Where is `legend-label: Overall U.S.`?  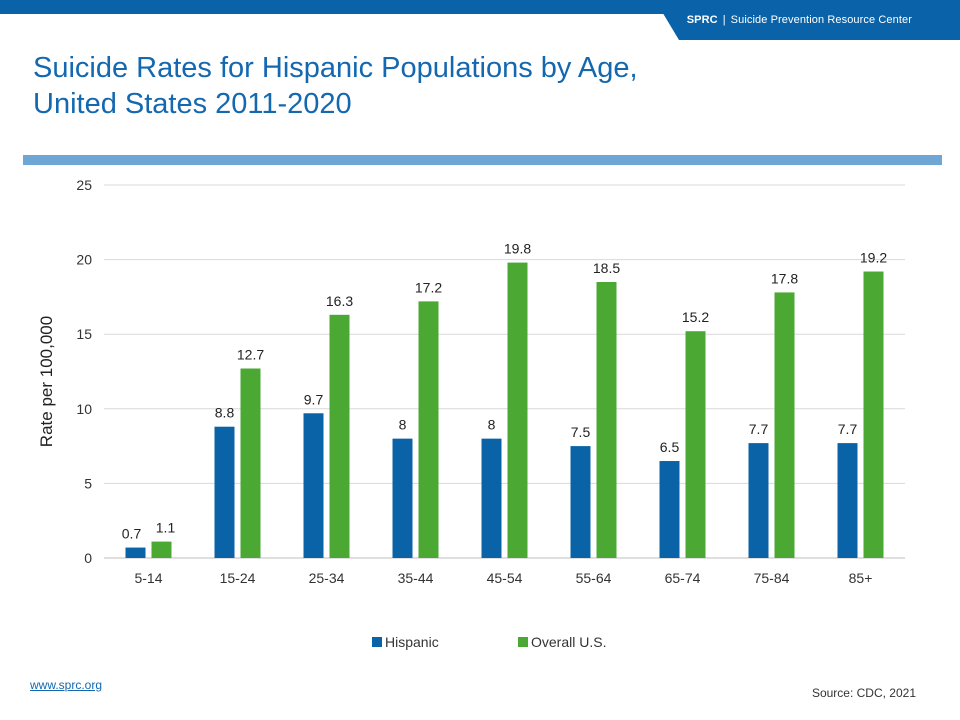 legend-label: Overall U.S. is located at coordinates (568, 642).